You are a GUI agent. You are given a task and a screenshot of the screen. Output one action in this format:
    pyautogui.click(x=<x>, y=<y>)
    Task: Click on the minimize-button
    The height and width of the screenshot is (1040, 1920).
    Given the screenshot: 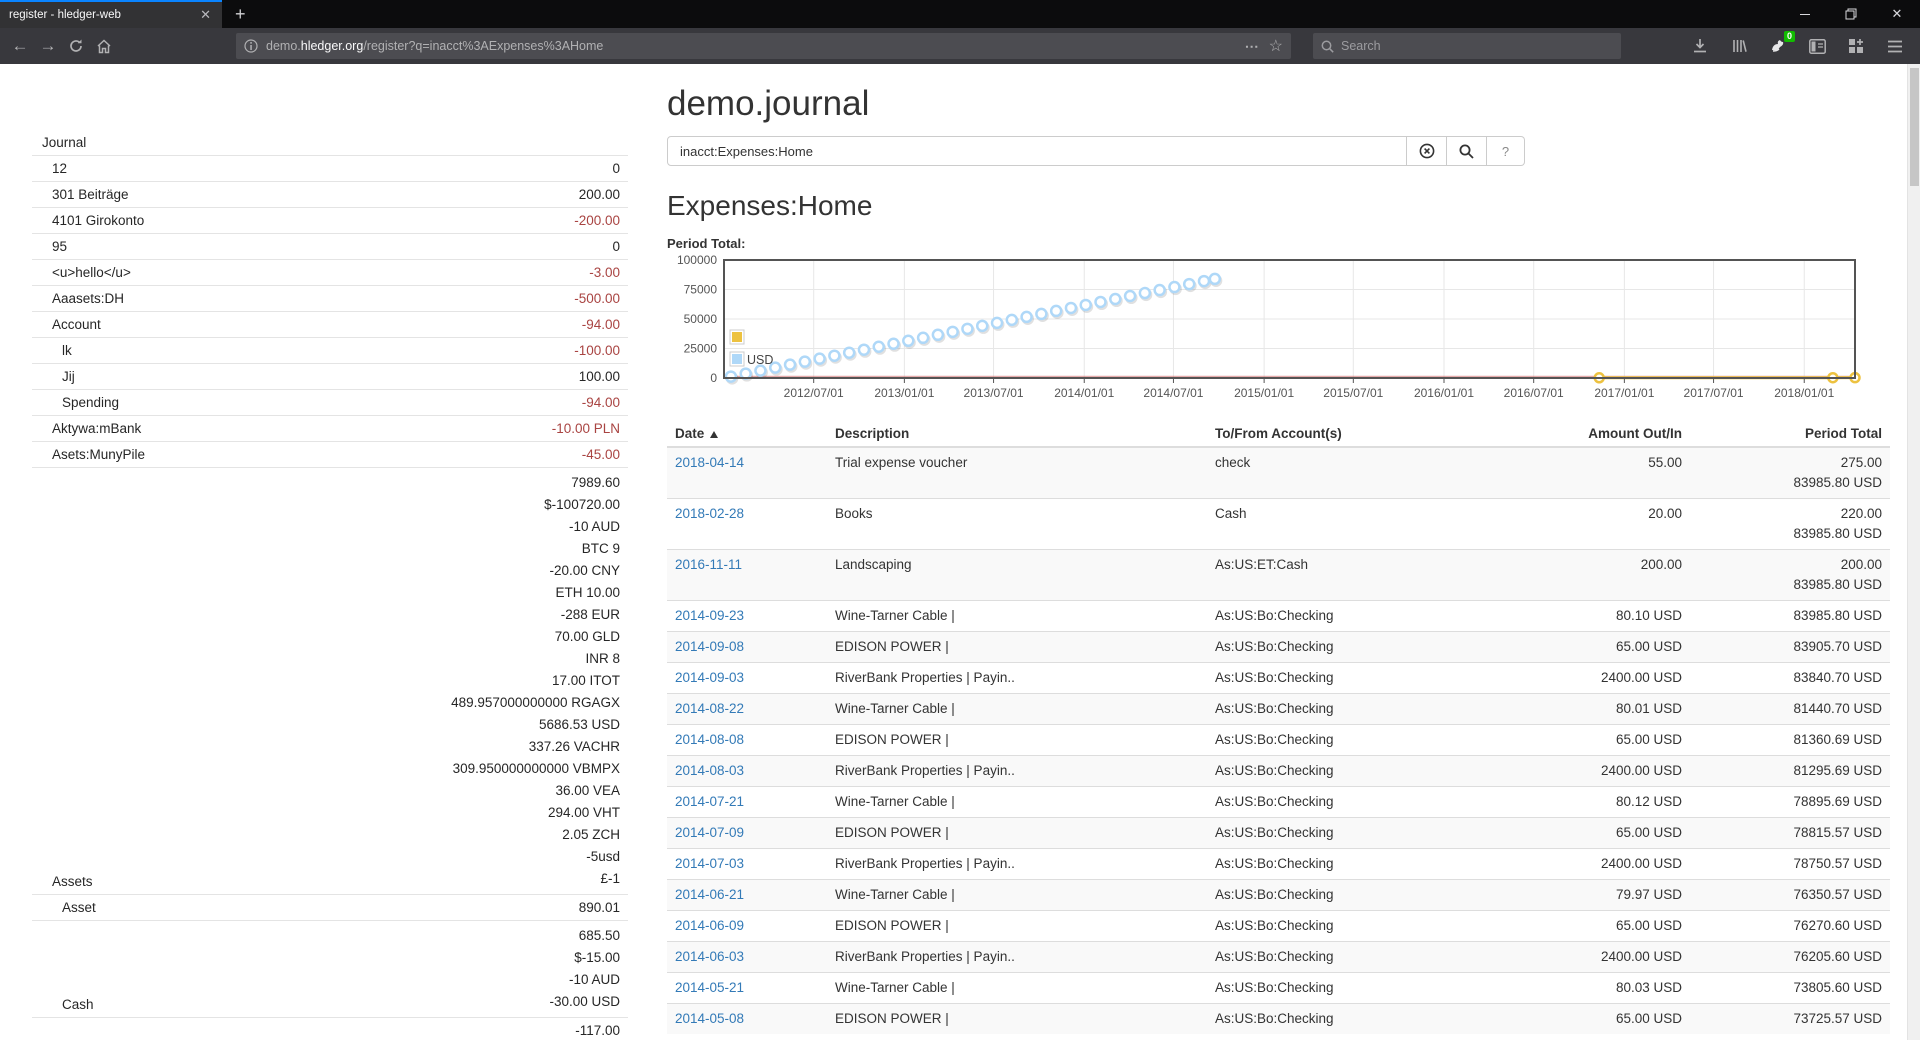 What is the action you would take?
    pyautogui.click(x=1805, y=14)
    